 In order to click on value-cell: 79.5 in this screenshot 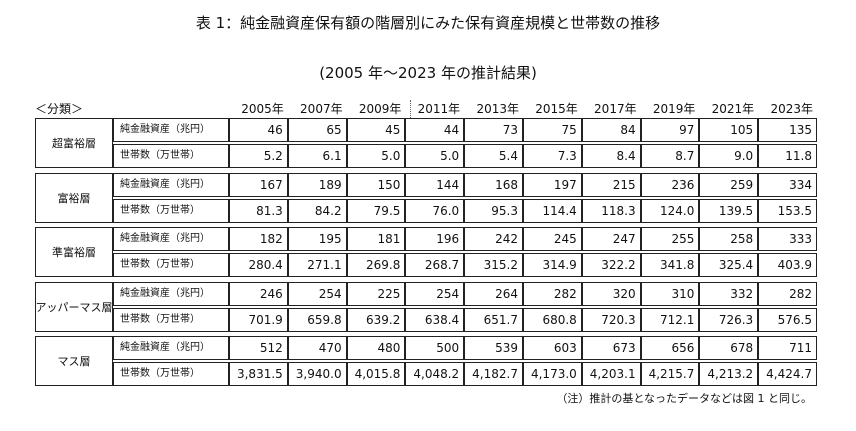, I will do `click(376, 210)`.